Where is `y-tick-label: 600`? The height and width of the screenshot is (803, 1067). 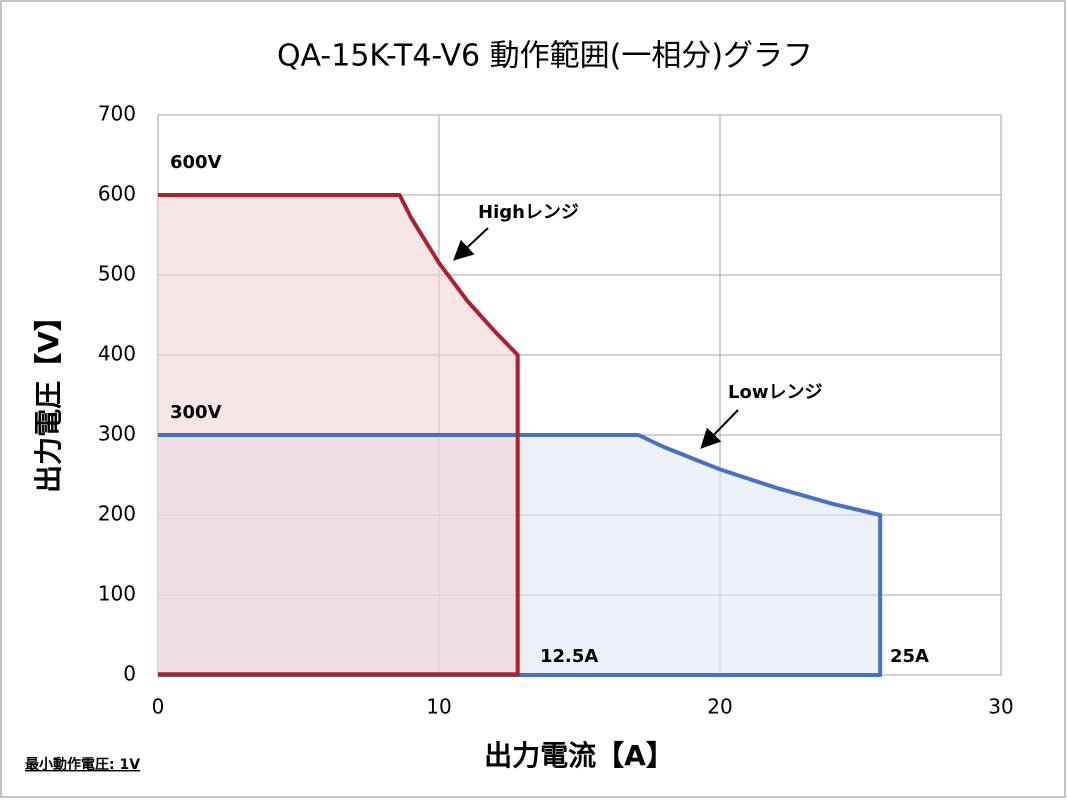
y-tick-label: 600 is located at coordinates (117, 194).